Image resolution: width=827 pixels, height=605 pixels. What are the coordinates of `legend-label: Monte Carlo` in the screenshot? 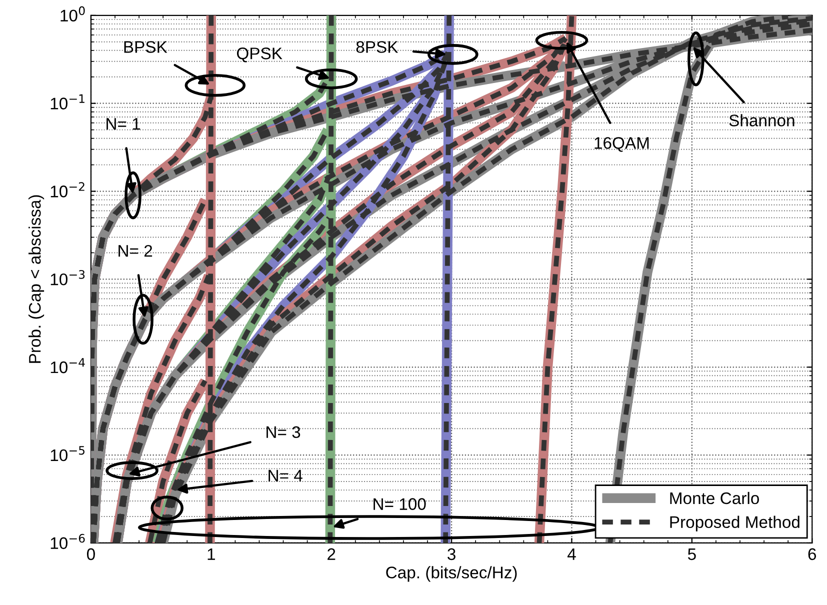 It's located at (714, 498).